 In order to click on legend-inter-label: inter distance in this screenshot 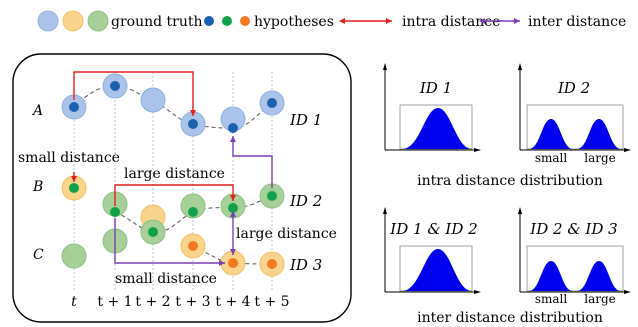, I will do `click(577, 22)`.